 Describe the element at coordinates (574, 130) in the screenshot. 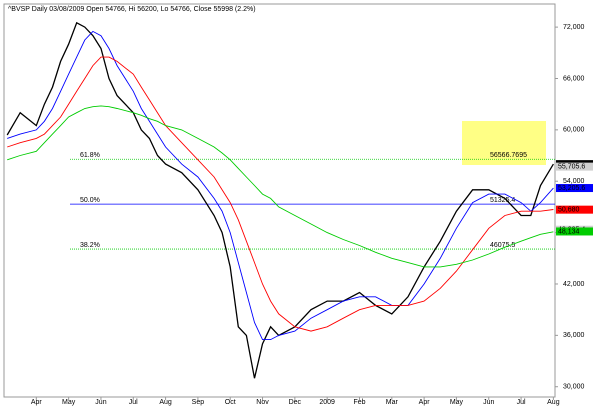

I see `y-tick-label: 60,000` at that location.